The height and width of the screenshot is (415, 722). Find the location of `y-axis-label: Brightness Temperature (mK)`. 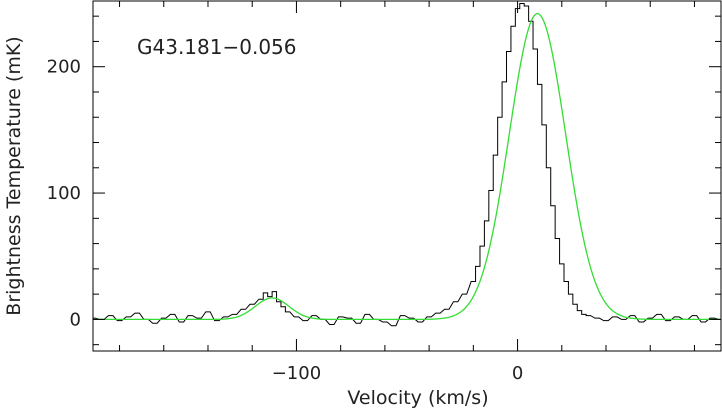

y-axis-label: Brightness Temperature (mK) is located at coordinates (14, 175).